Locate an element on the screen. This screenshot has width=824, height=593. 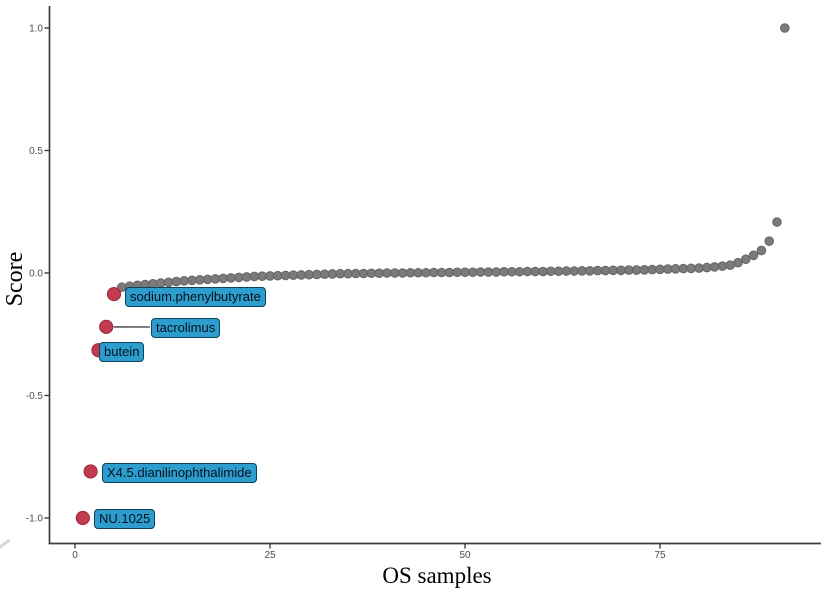
y-tick-label: 0.5 is located at coordinates (36, 151).